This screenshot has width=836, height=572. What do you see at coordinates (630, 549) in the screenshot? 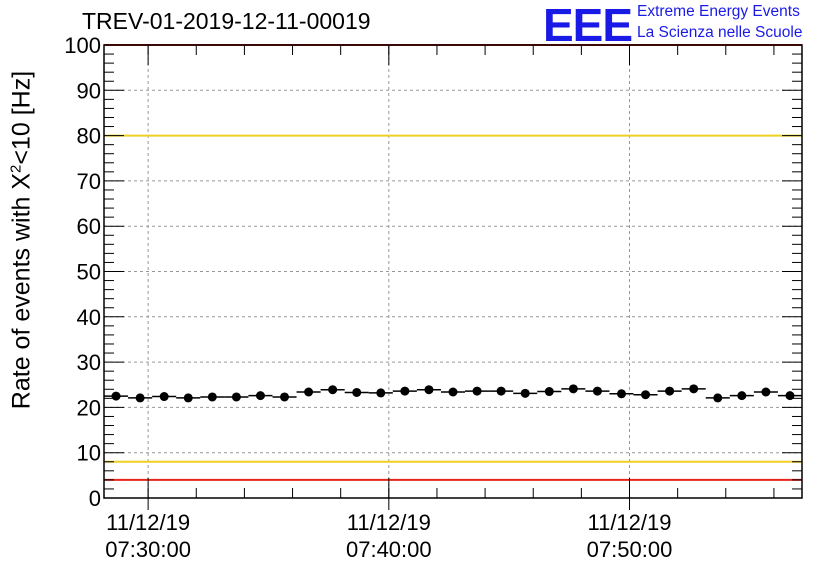
I see `x-tick-label-time: 07:50:00` at bounding box center [630, 549].